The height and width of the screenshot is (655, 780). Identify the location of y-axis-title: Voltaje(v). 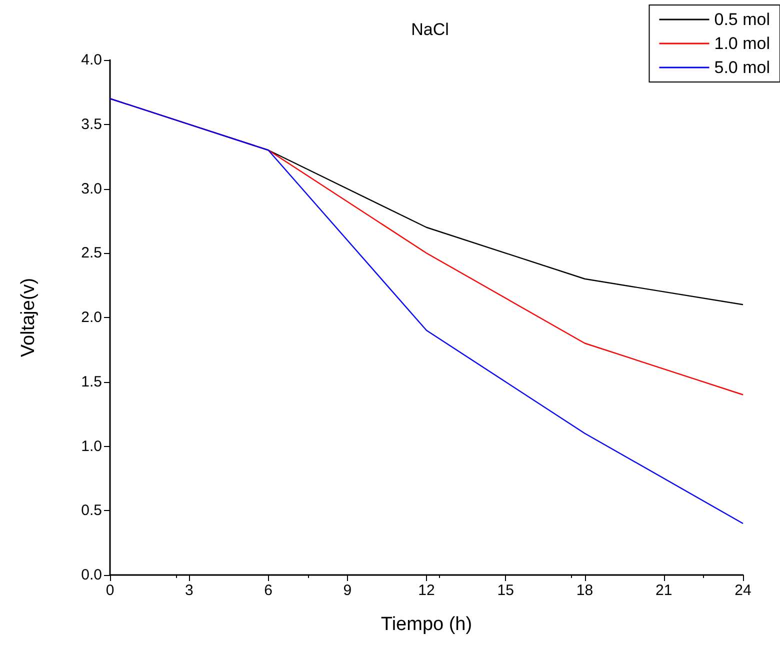
(28, 318).